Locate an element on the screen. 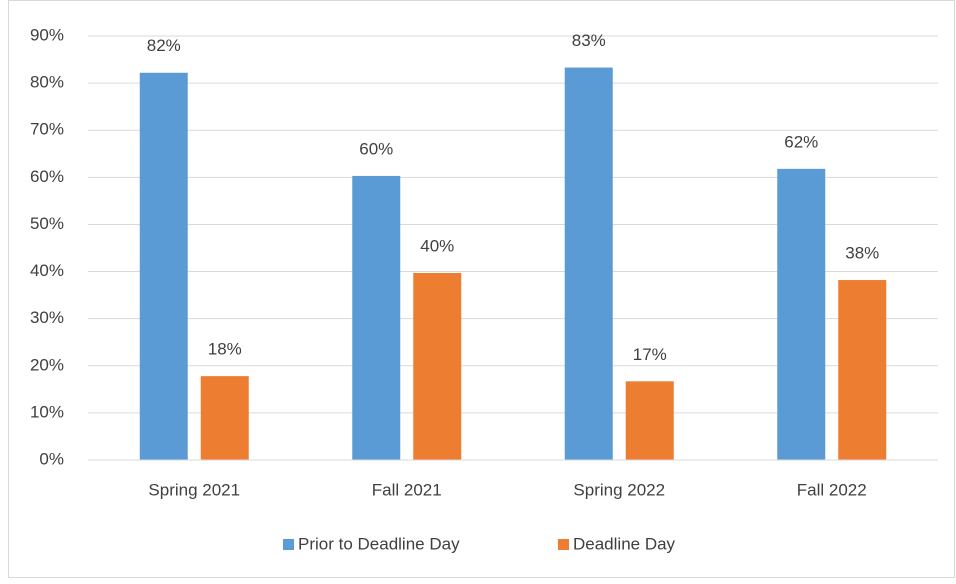  y-tick-label: 20% is located at coordinates (47, 364).